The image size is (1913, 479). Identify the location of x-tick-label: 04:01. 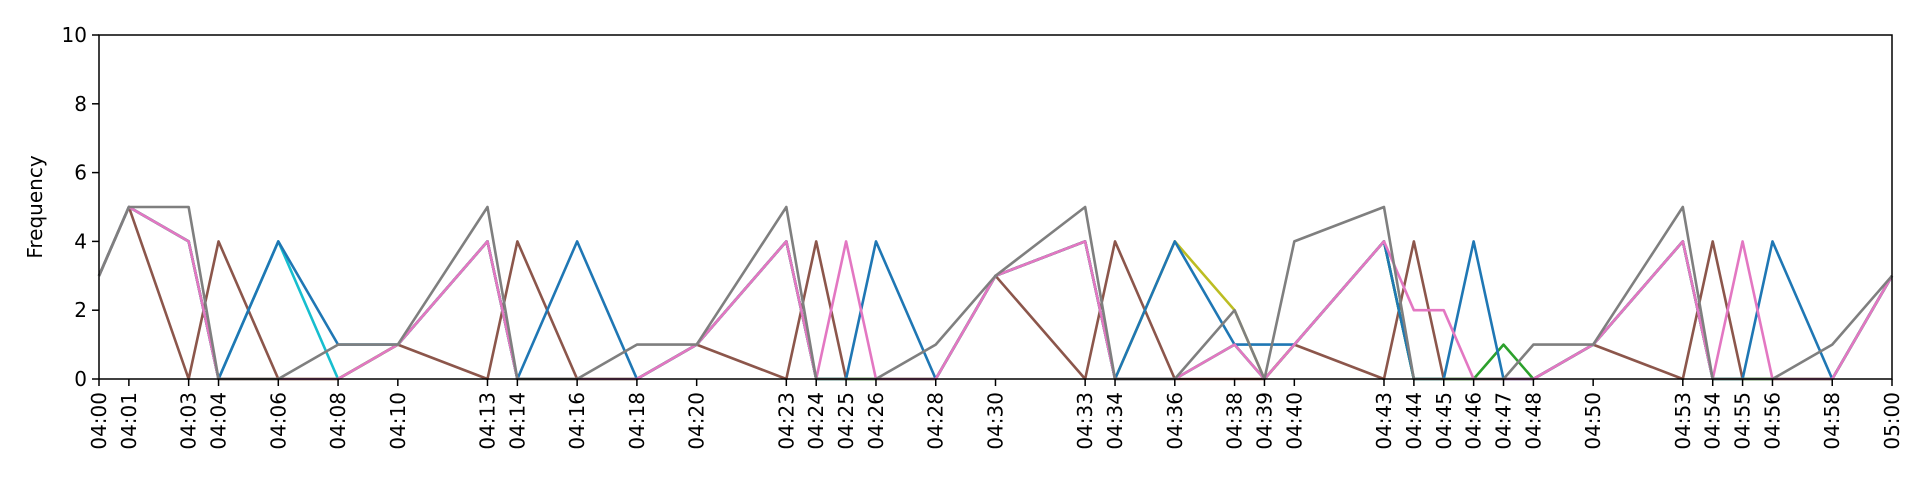
(129, 421).